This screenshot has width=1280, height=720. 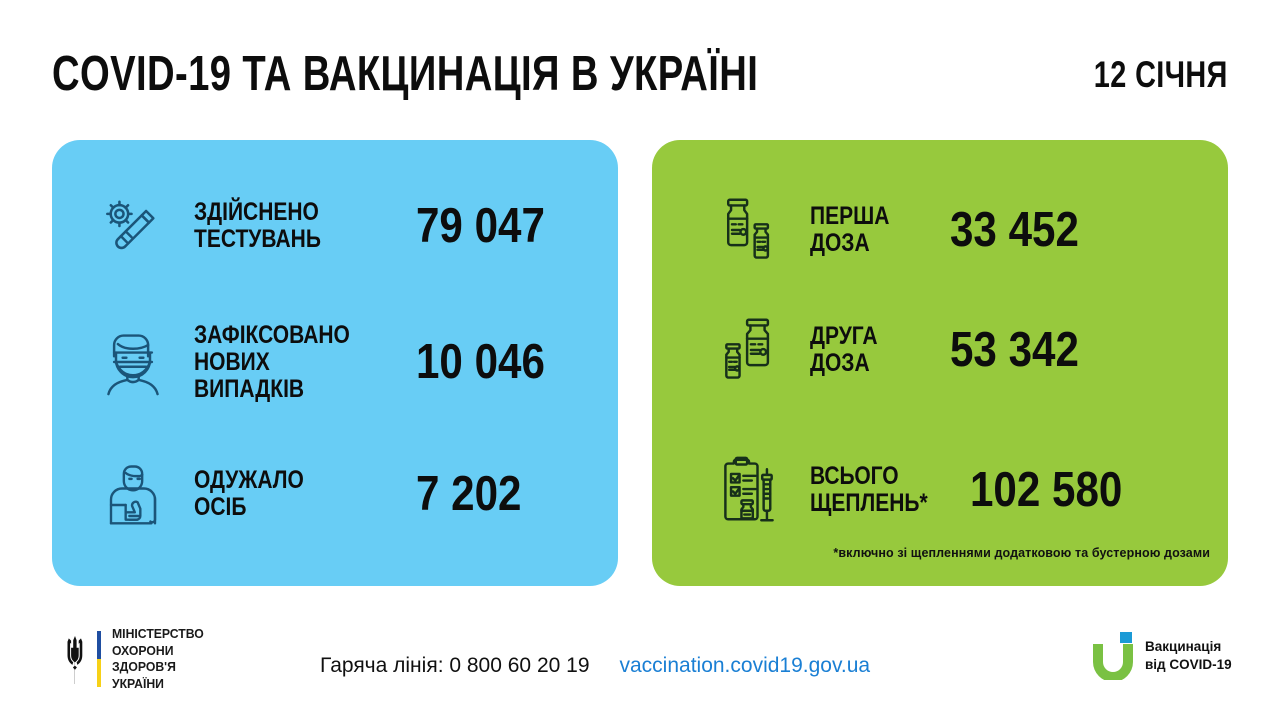 What do you see at coordinates (1161, 74) in the screenshot?
I see `page-date: 12 СІЧНЯ` at bounding box center [1161, 74].